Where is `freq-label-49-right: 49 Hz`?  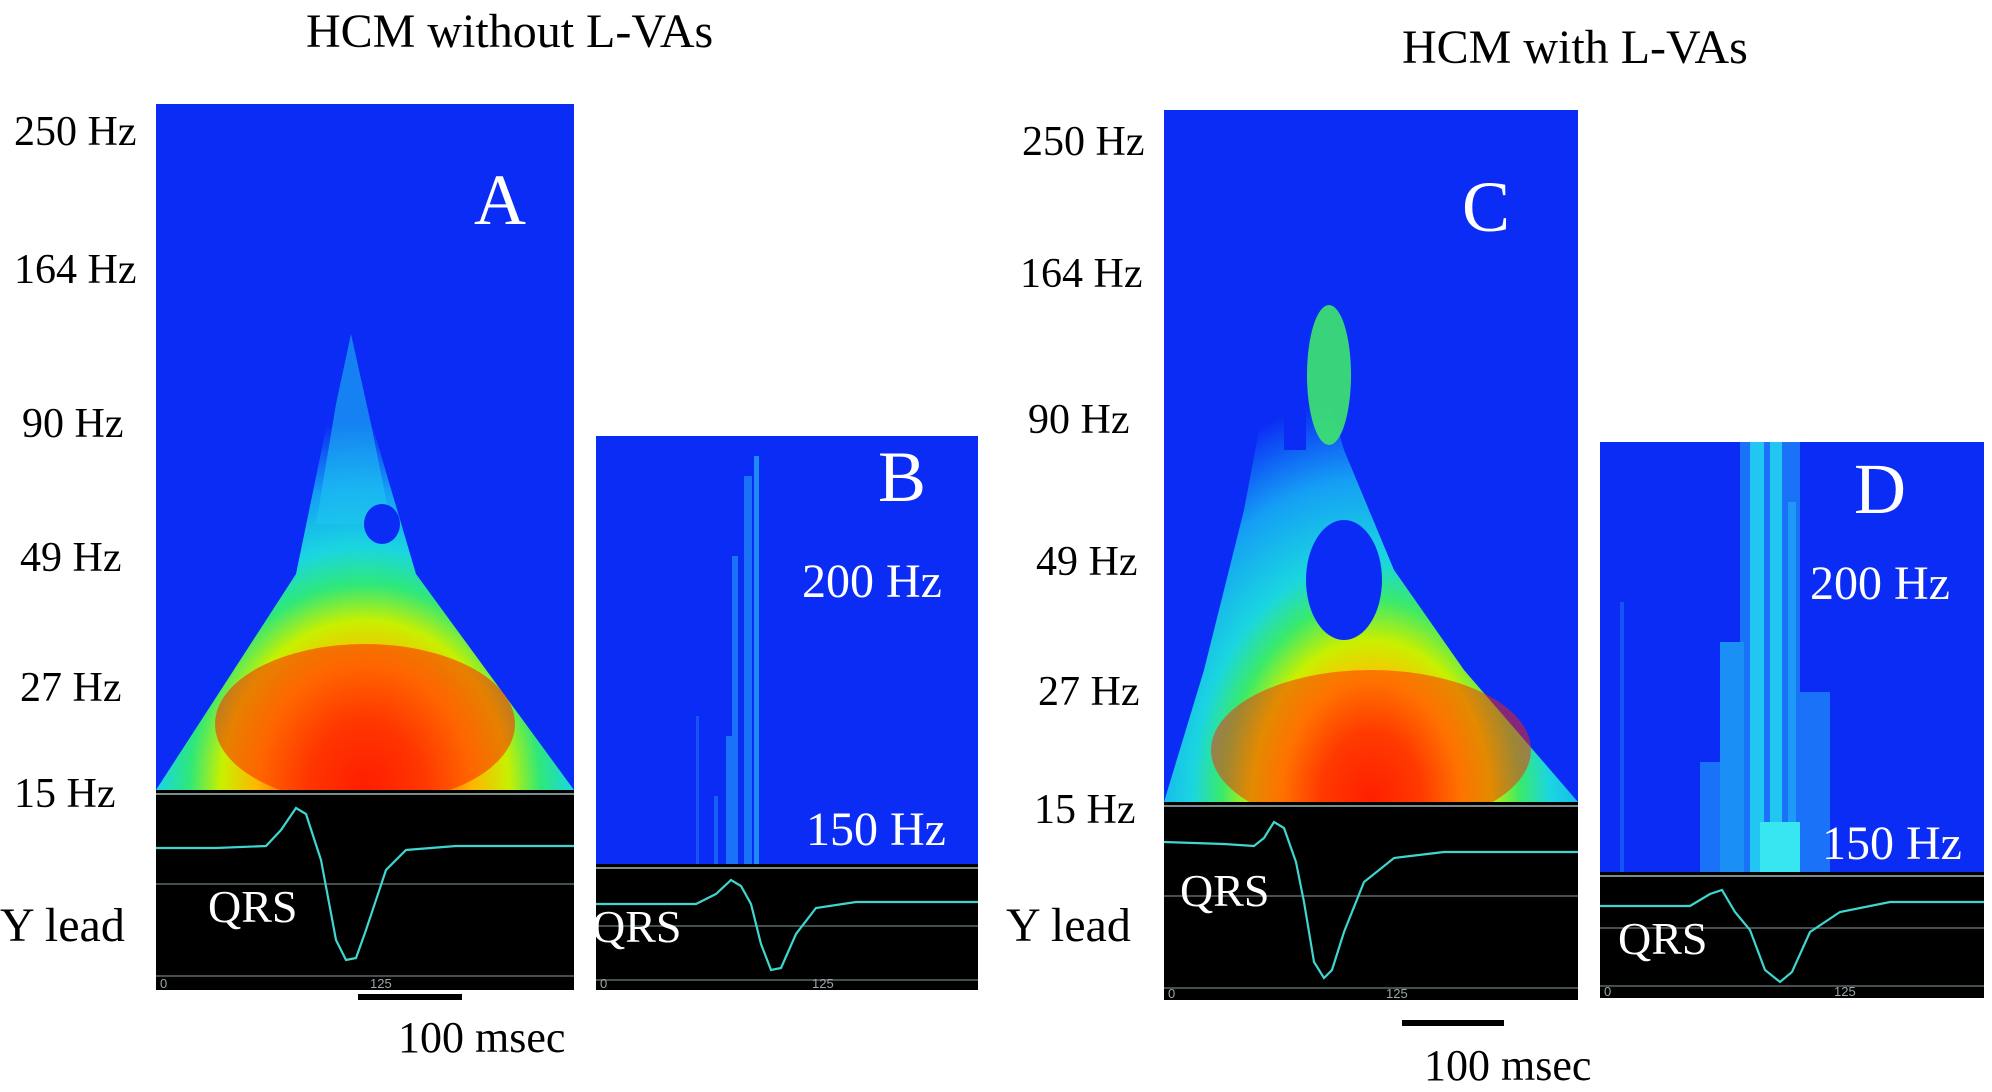 freq-label-49-right: 49 Hz is located at coordinates (1087, 562).